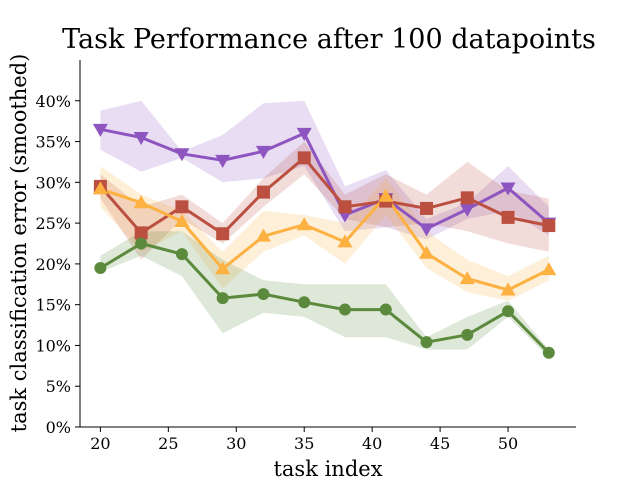 The image size is (640, 480). What do you see at coordinates (53, 345) in the screenshot?
I see `y-tick-label: 10%` at bounding box center [53, 345].